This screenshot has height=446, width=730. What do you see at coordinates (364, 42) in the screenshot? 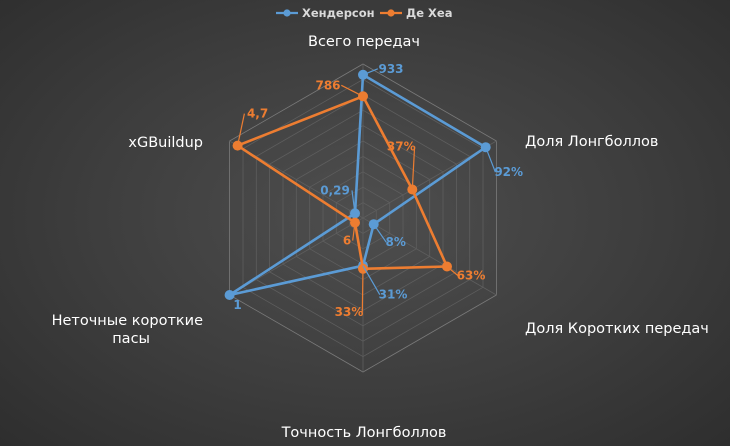
I see `axis-label: Всего передач` at bounding box center [364, 42].